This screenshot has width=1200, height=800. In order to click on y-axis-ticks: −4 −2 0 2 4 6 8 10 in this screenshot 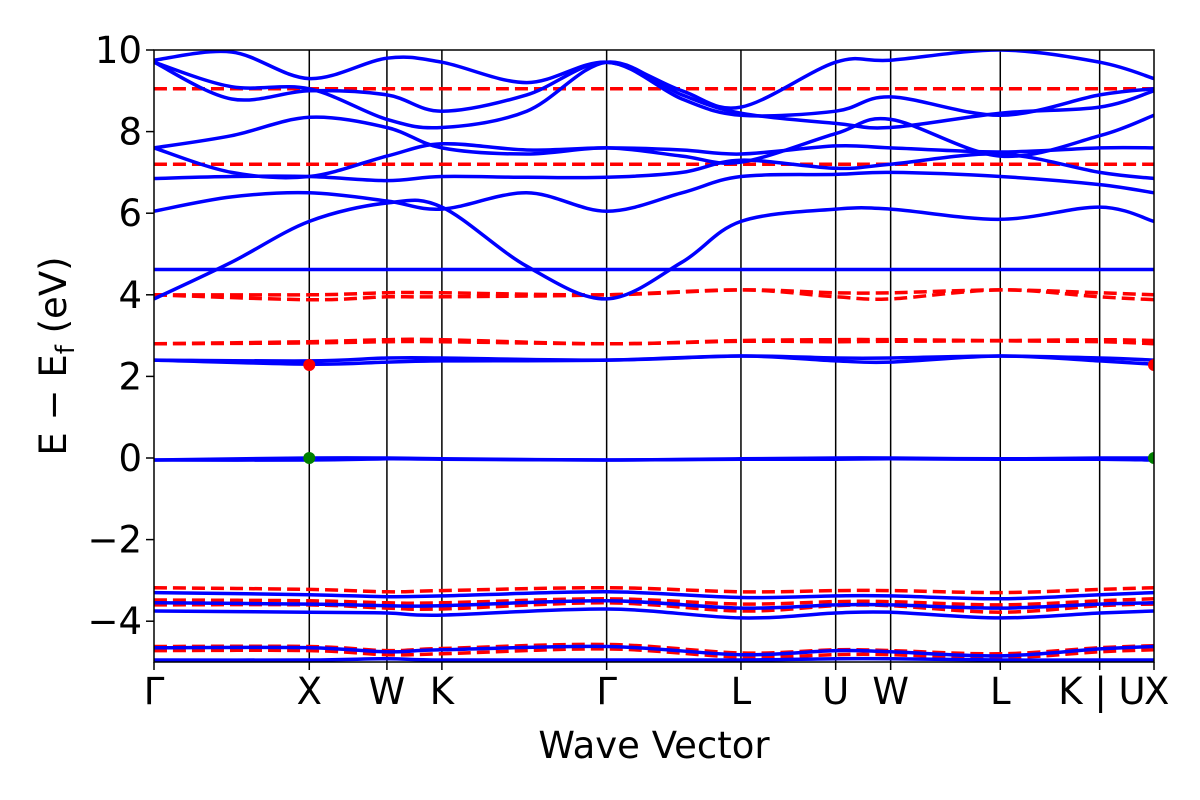, I will do `click(120, 336)`.